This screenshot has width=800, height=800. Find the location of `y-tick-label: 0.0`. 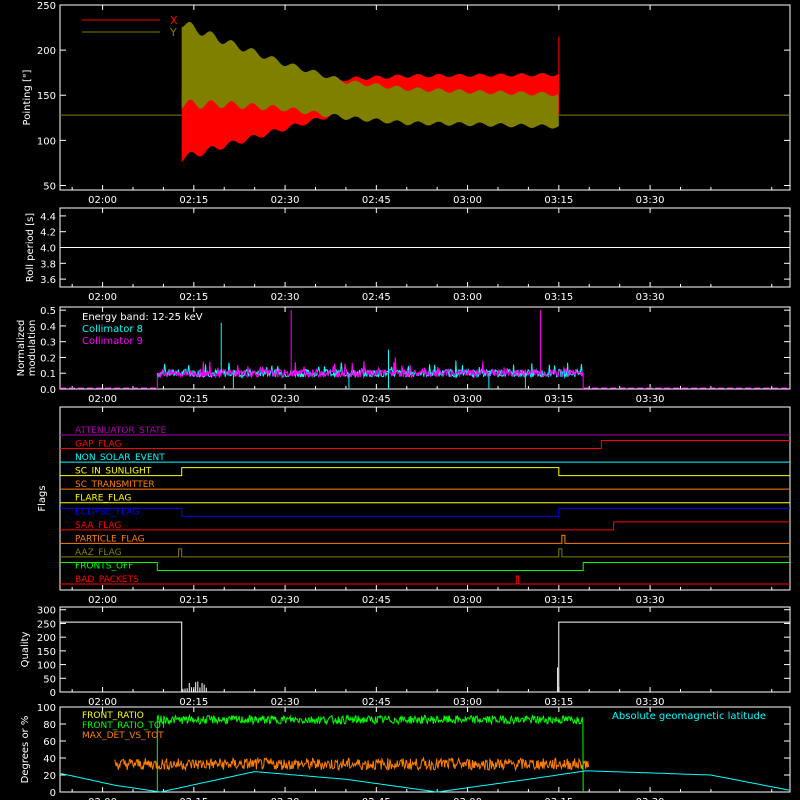

y-tick-label: 0.0 is located at coordinates (48, 390).